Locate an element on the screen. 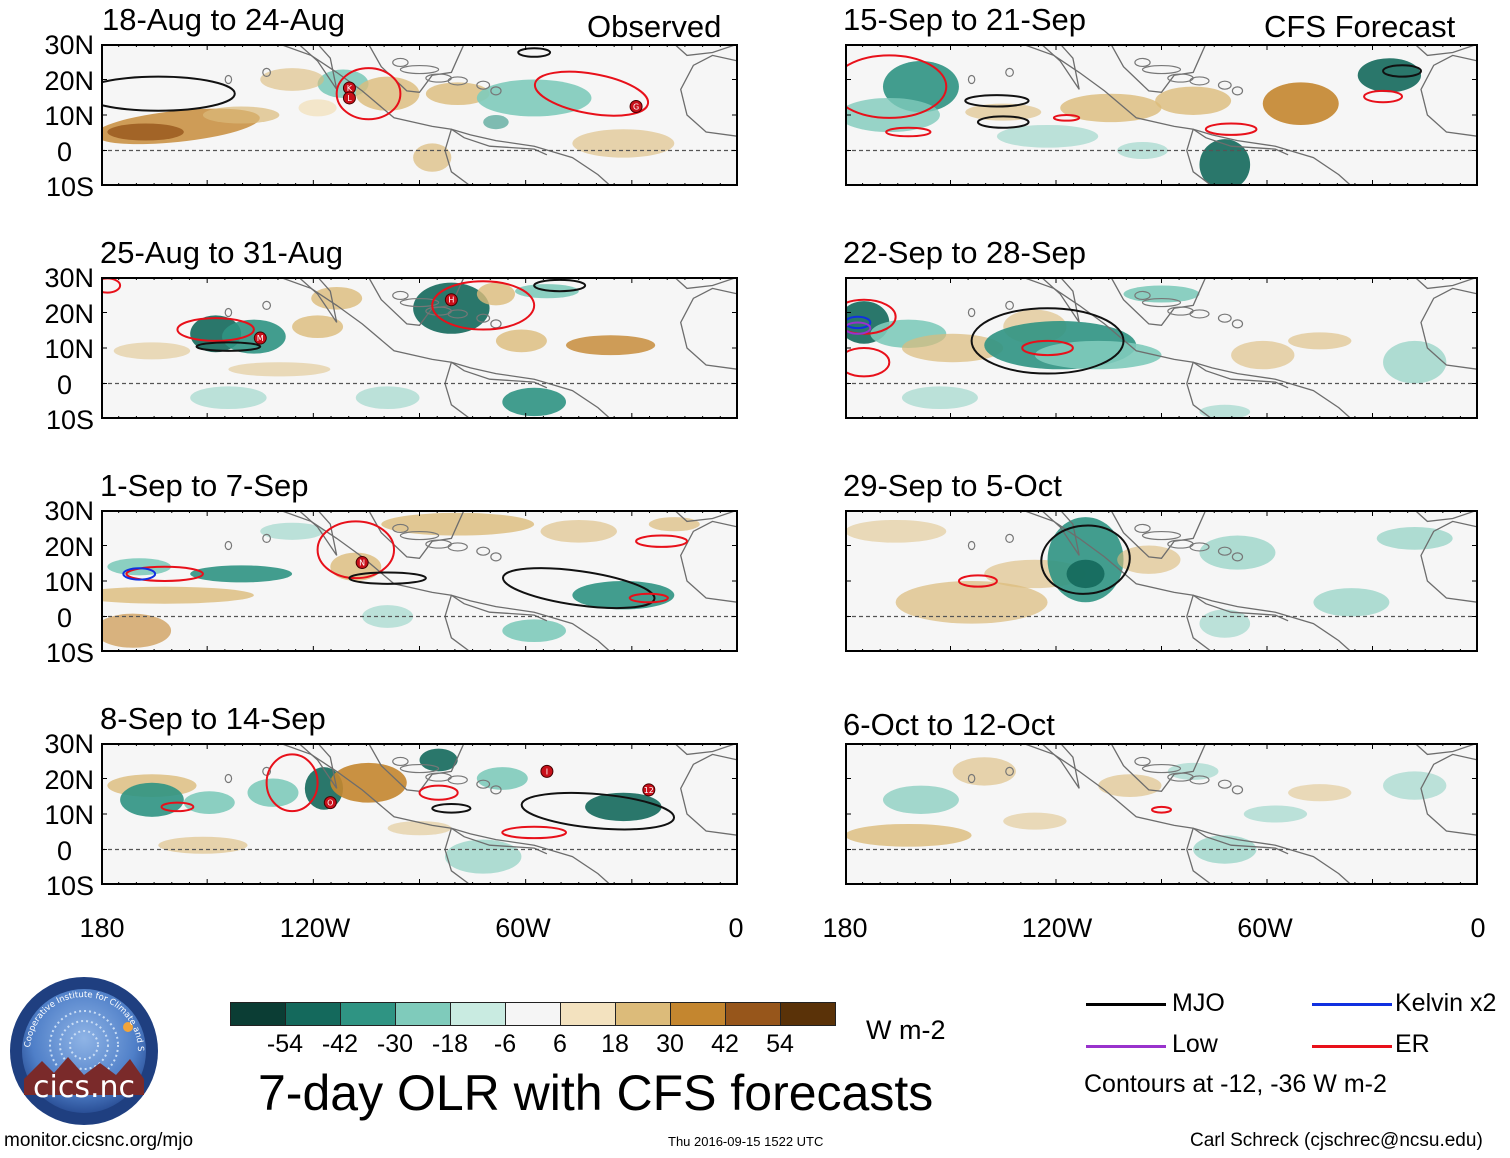 This screenshot has height=1158, width=1510. colorbar-tick-label: 54 is located at coordinates (780, 1044).